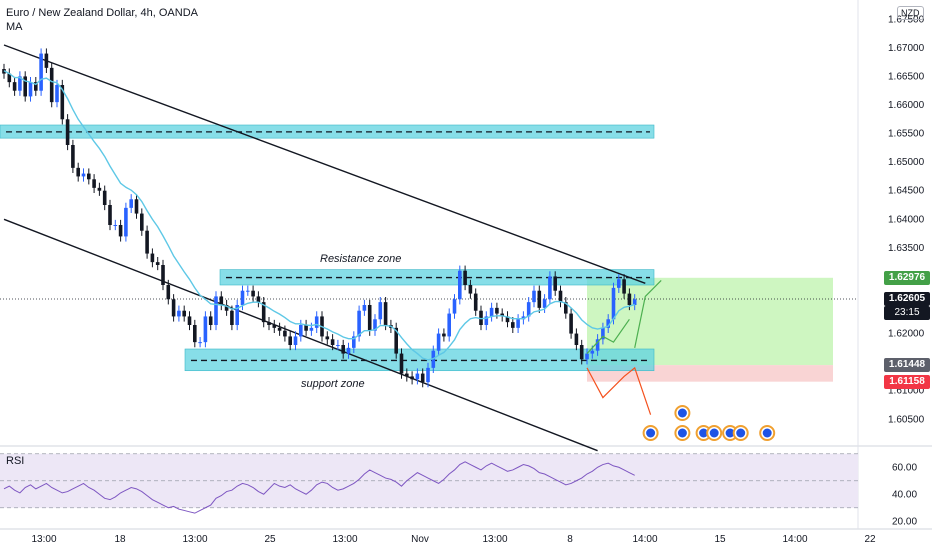  I want to click on price-tick-label: 1.67000, so click(906, 48).